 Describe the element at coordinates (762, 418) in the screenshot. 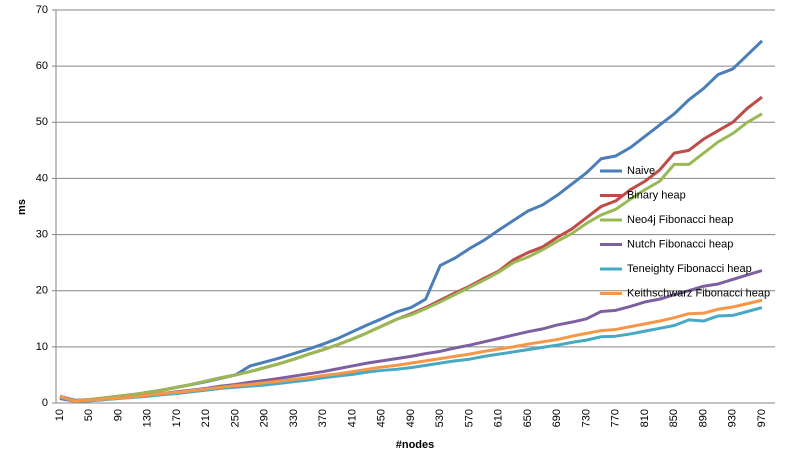

I see `x-tick-label: 970` at that location.